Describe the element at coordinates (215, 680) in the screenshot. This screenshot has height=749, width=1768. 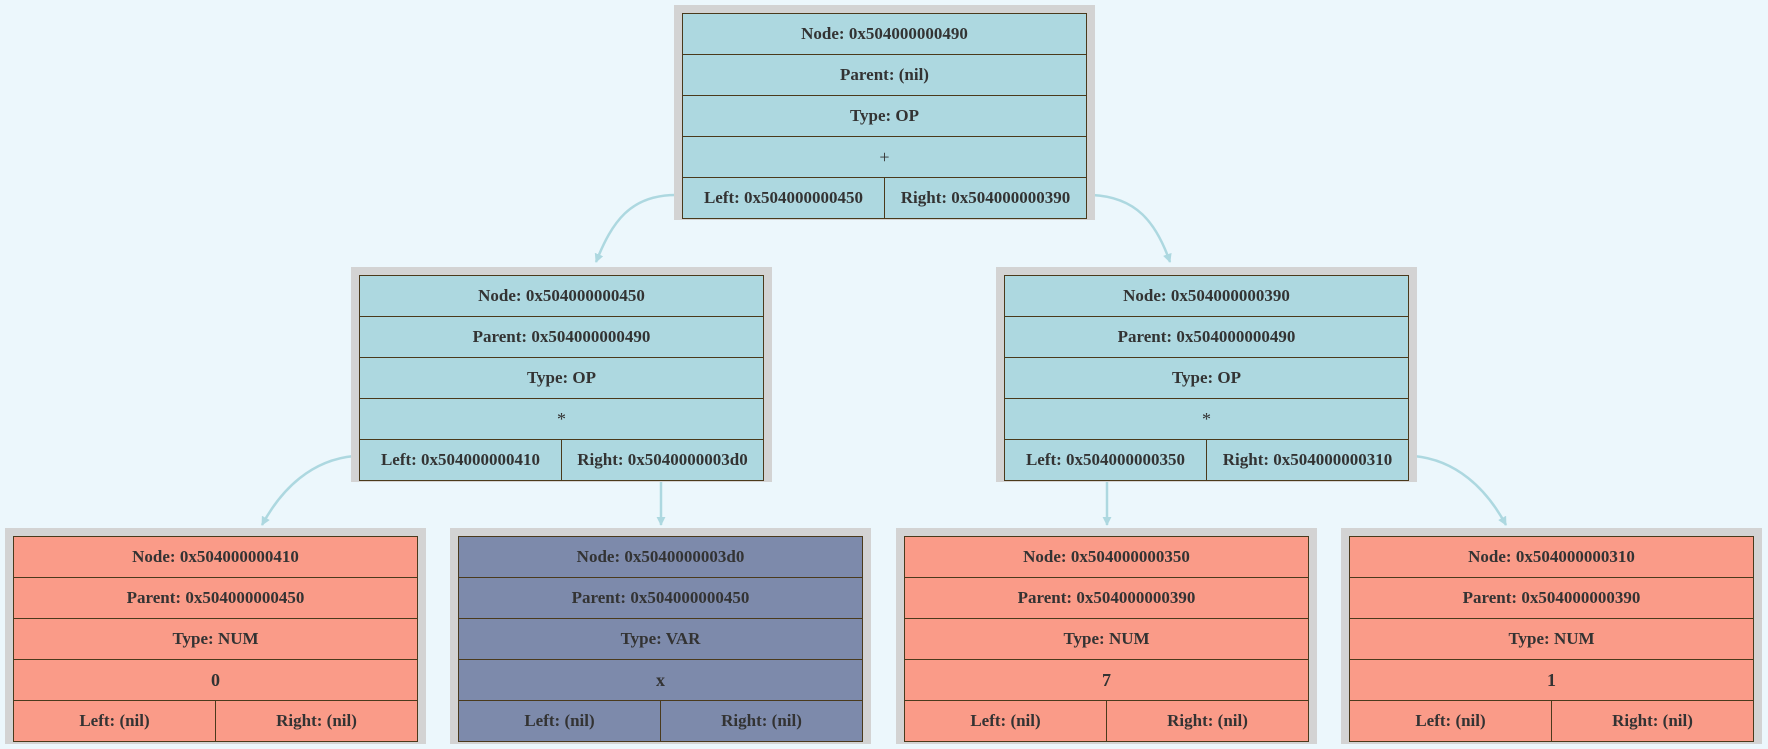
I see `node-value: 0` at that location.